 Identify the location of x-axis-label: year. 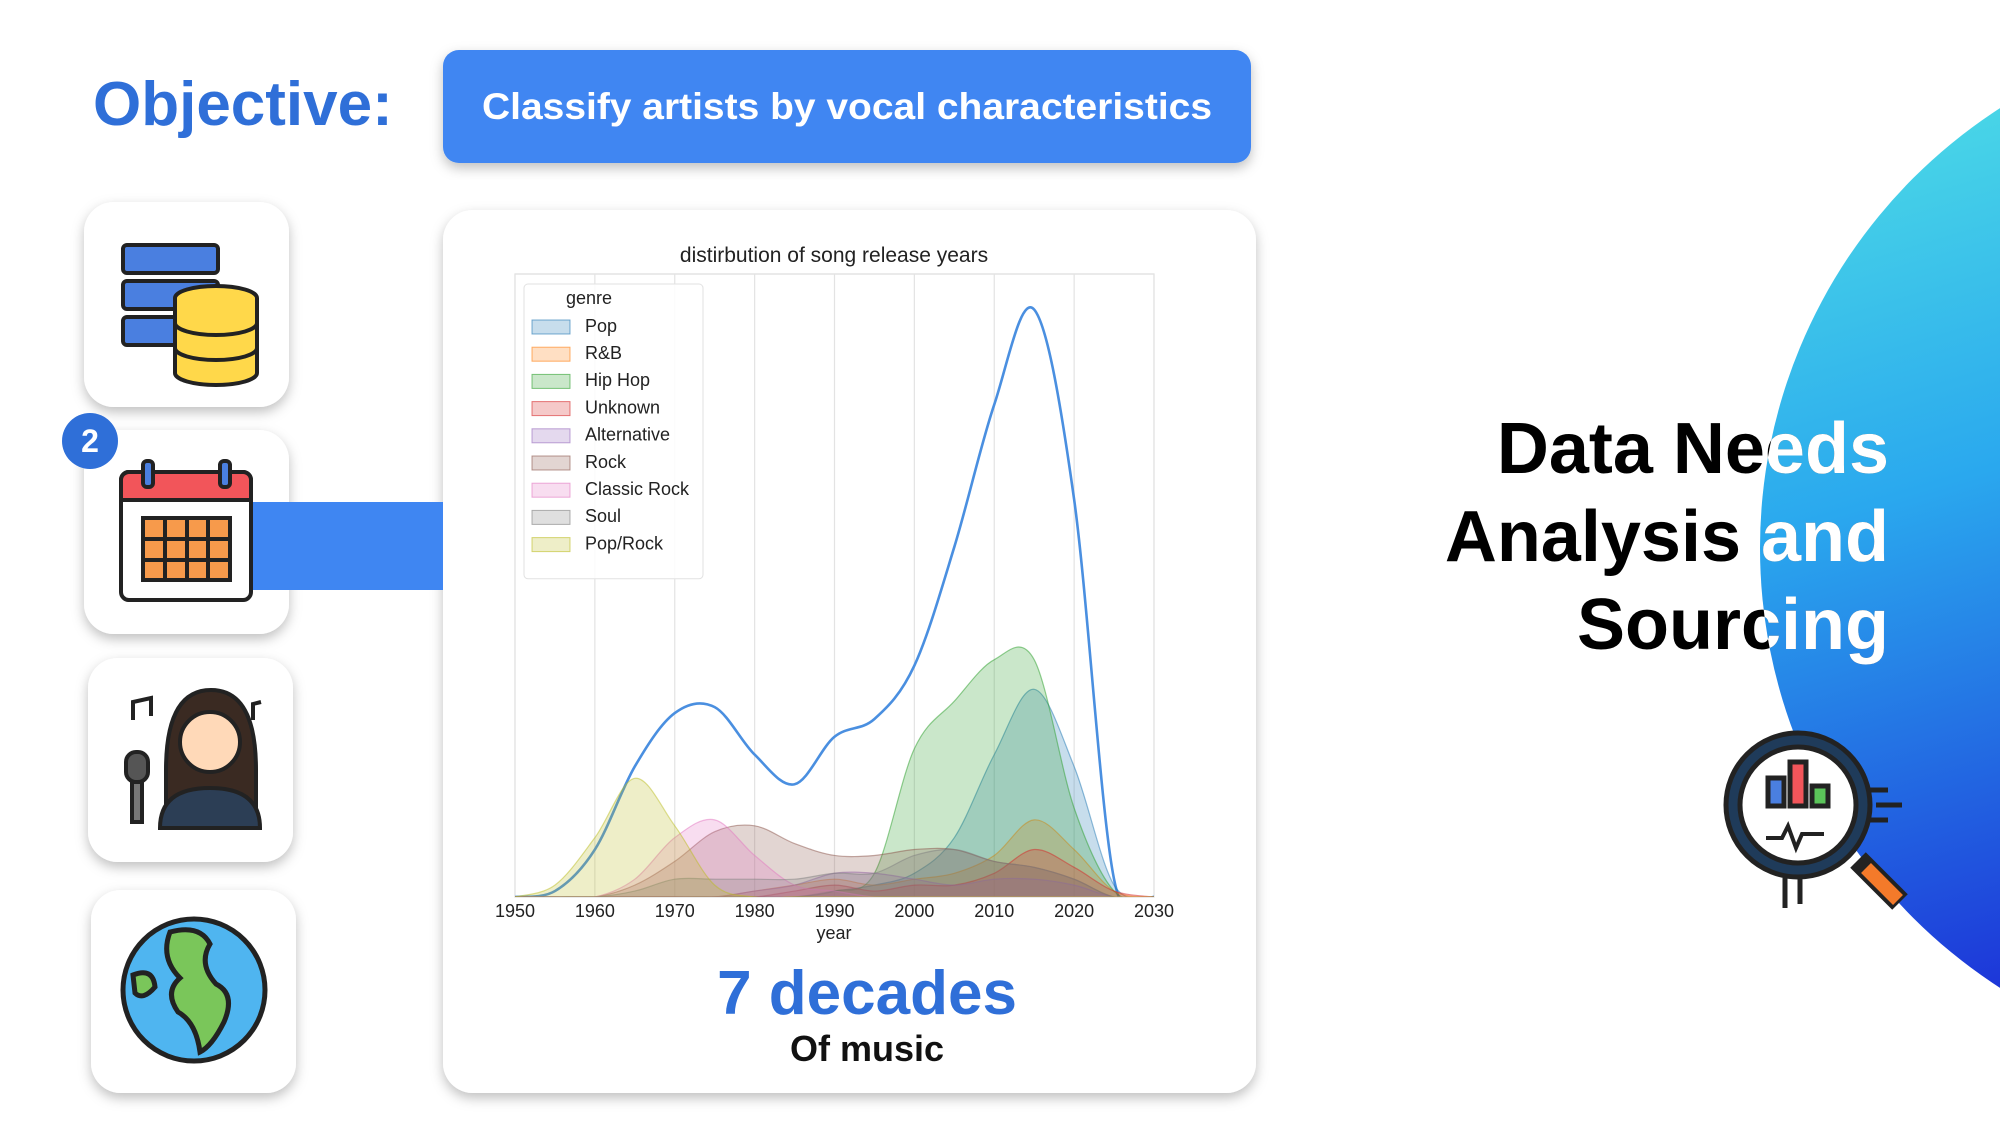
(833, 933).